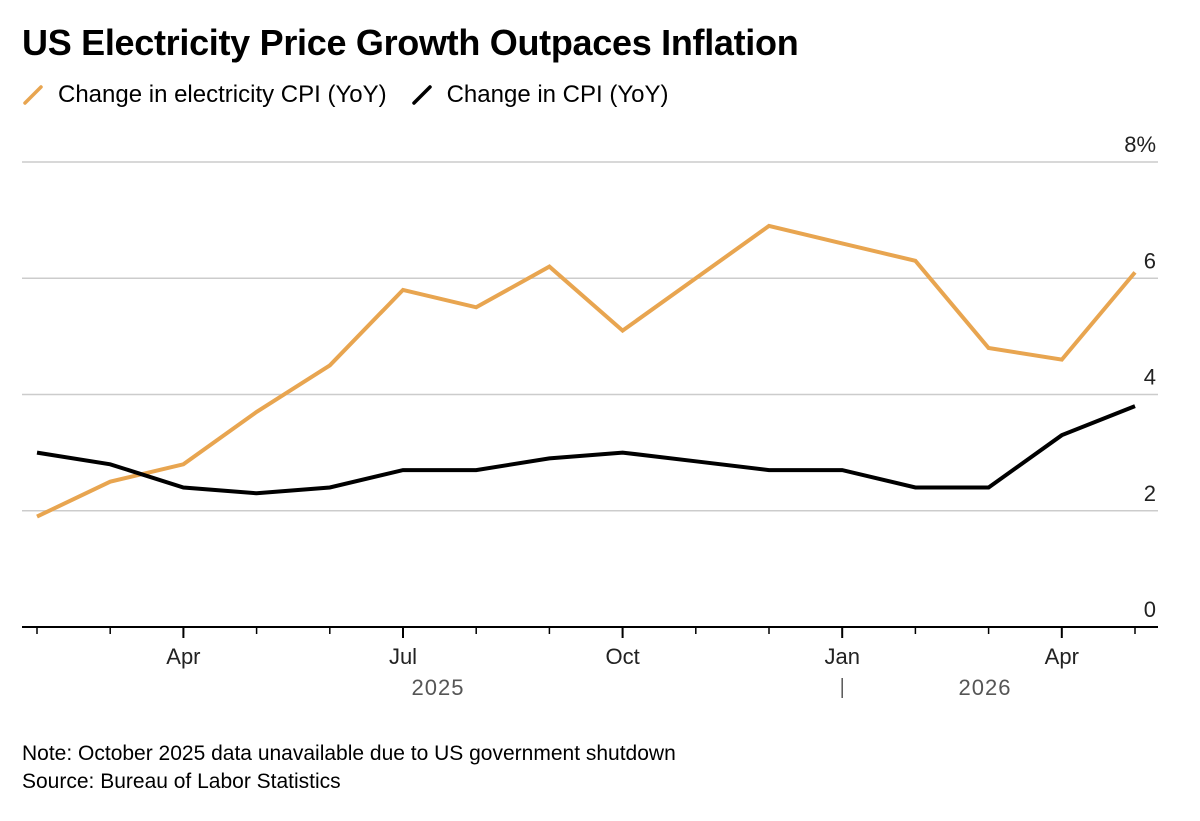 This screenshot has height=821, width=1200. What do you see at coordinates (1150, 609) in the screenshot?
I see `y-tick-label: 0` at bounding box center [1150, 609].